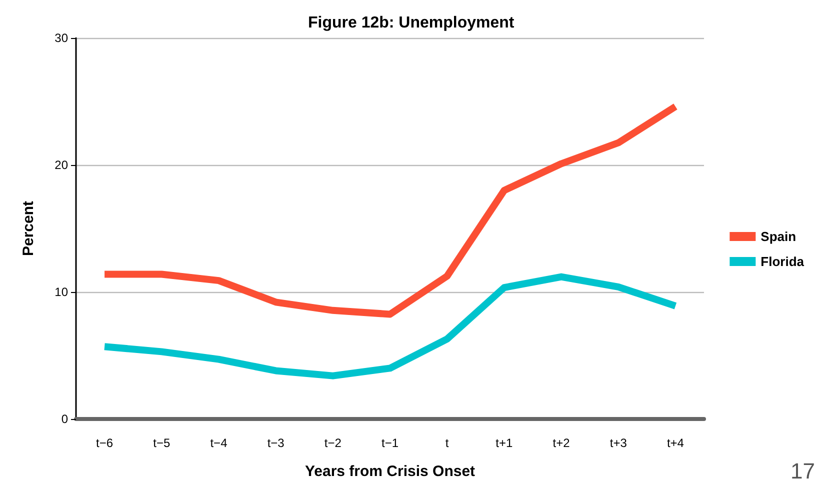  Describe the element at coordinates (276, 443) in the screenshot. I see `x-tick-label: t−3` at that location.